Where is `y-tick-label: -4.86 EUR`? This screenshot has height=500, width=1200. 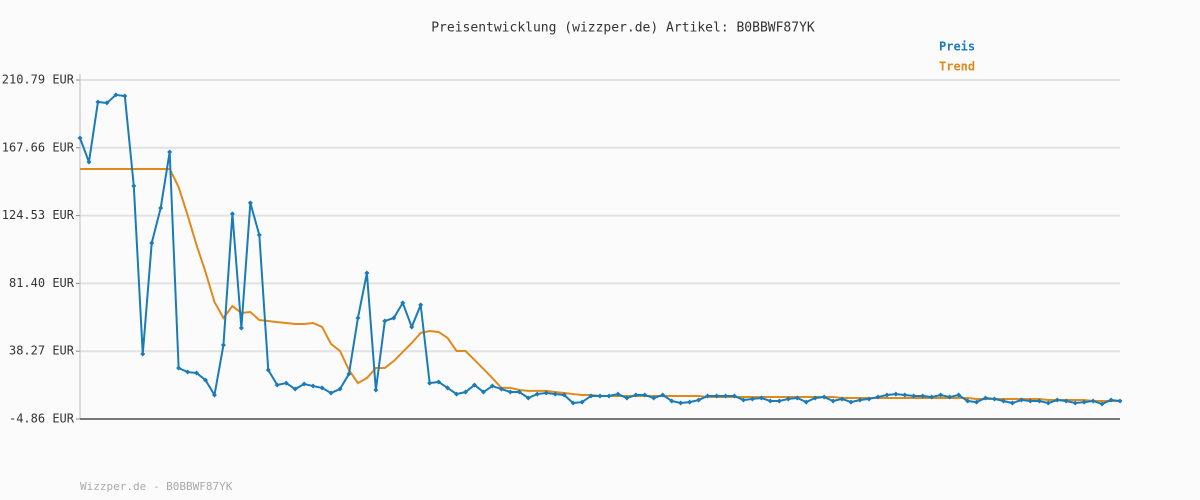 y-tick-label: -4.86 EUR is located at coordinates (42, 419).